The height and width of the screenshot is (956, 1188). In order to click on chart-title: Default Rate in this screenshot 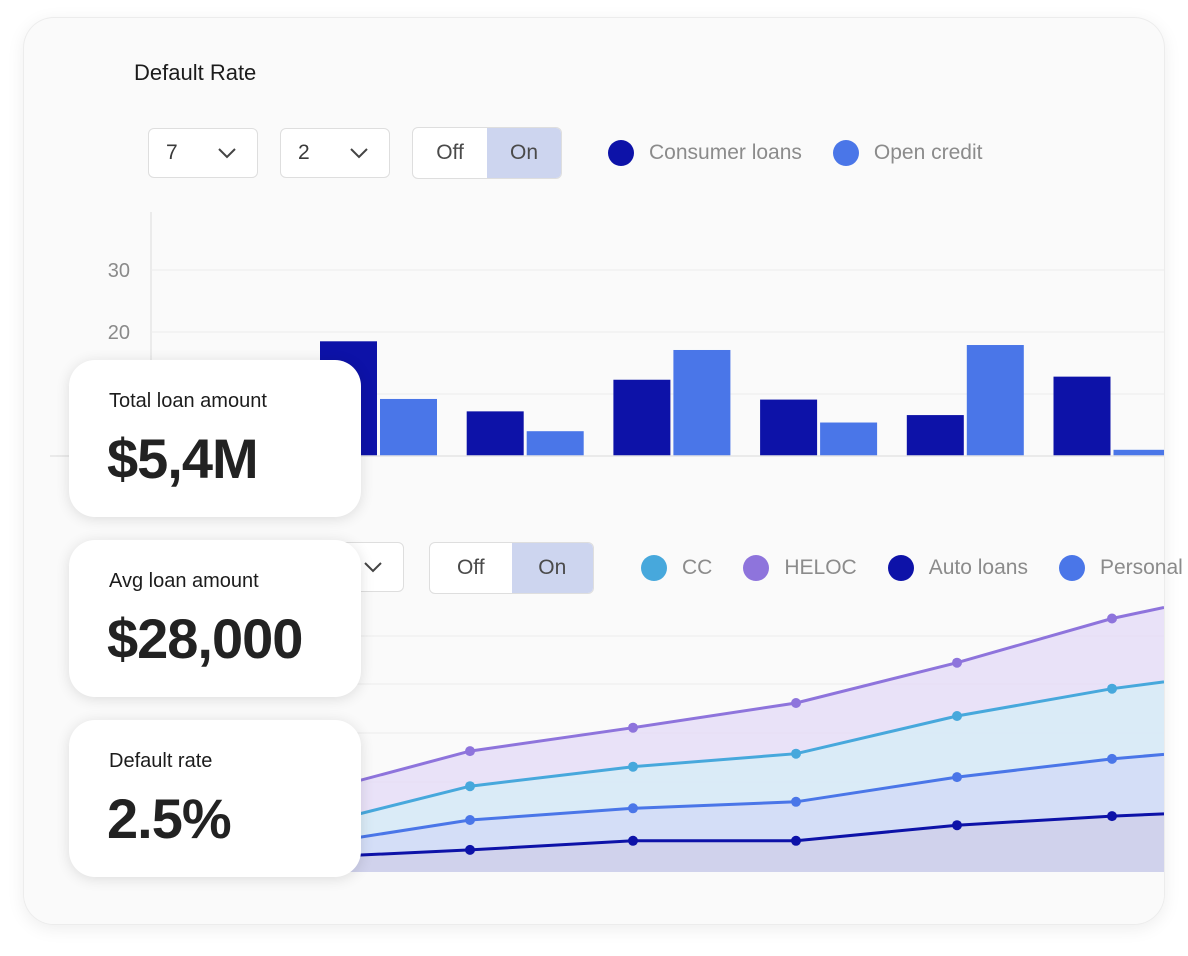, I will do `click(195, 72)`.